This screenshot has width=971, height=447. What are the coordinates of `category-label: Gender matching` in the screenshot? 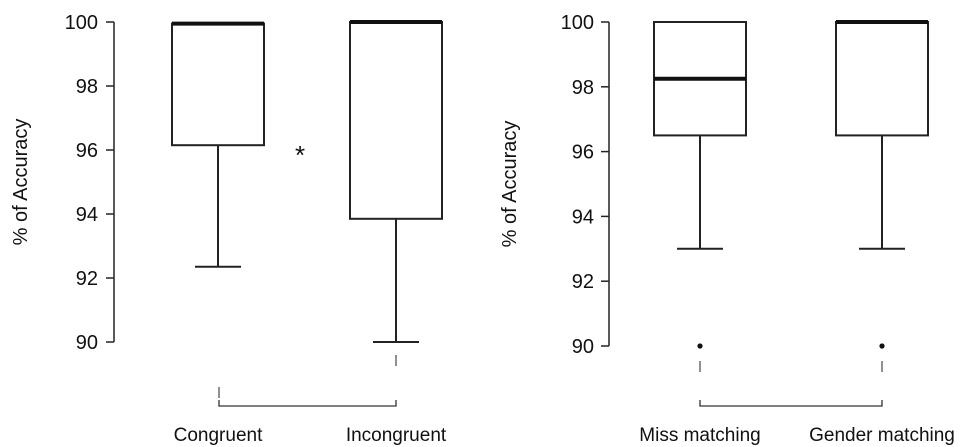 It's located at (882, 435).